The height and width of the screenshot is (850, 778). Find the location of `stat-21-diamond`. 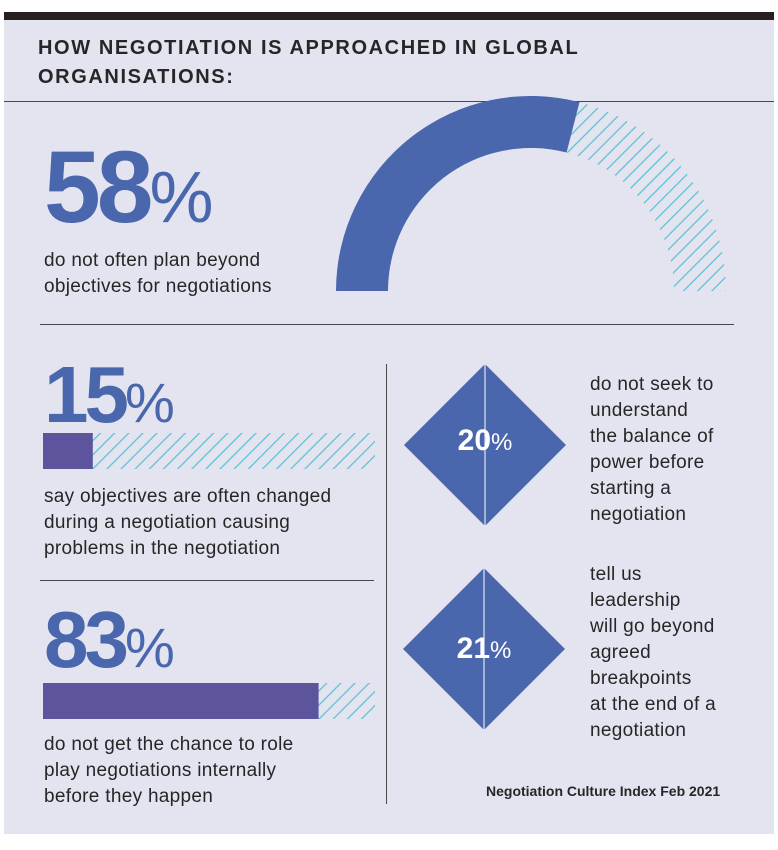

stat-21-diamond is located at coordinates (484, 649).